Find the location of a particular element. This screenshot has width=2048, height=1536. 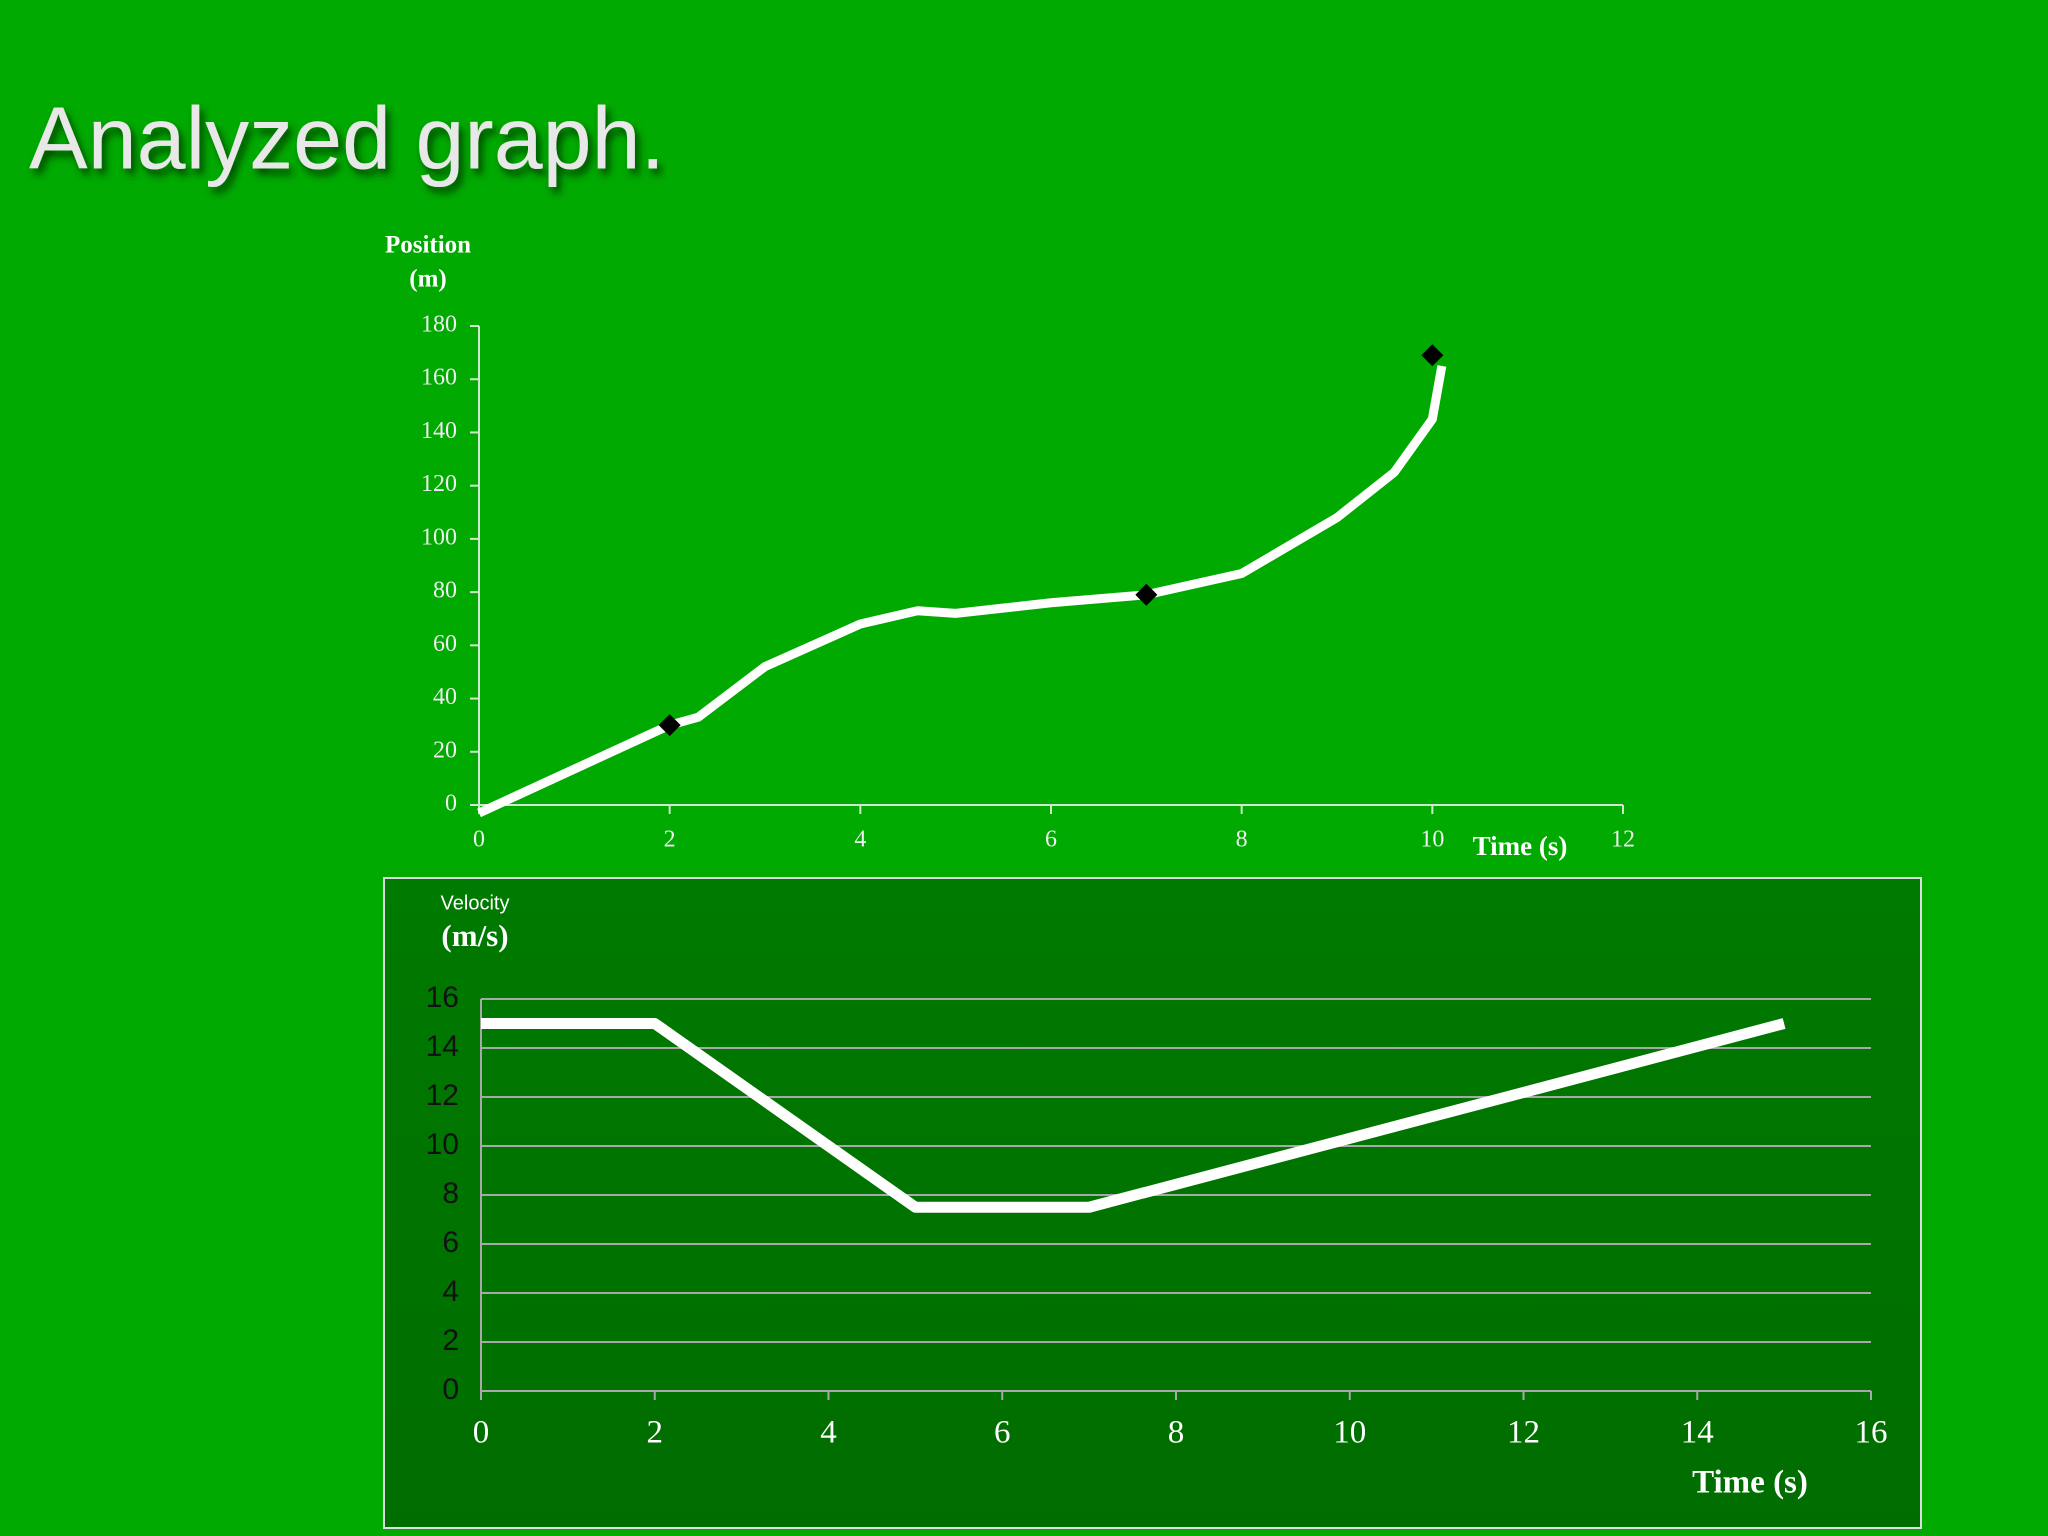

y-axis-label: (m/s) is located at coordinates (474, 935).